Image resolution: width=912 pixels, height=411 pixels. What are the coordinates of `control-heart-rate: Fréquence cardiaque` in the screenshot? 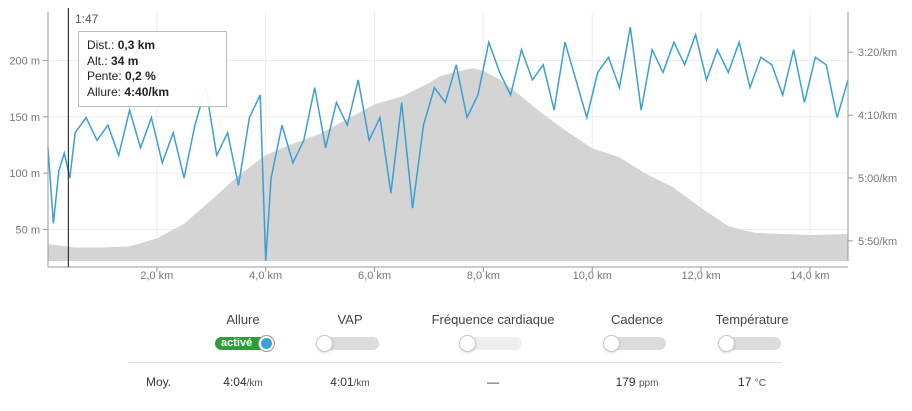 It's located at (493, 332).